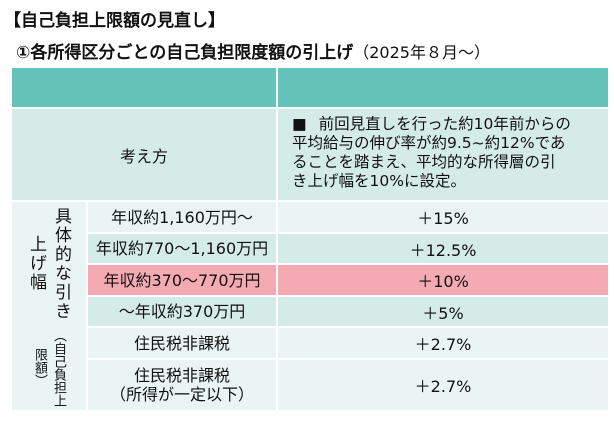 The image size is (614, 421). I want to click on row-label: 年収約1,160万円～, so click(182, 217).